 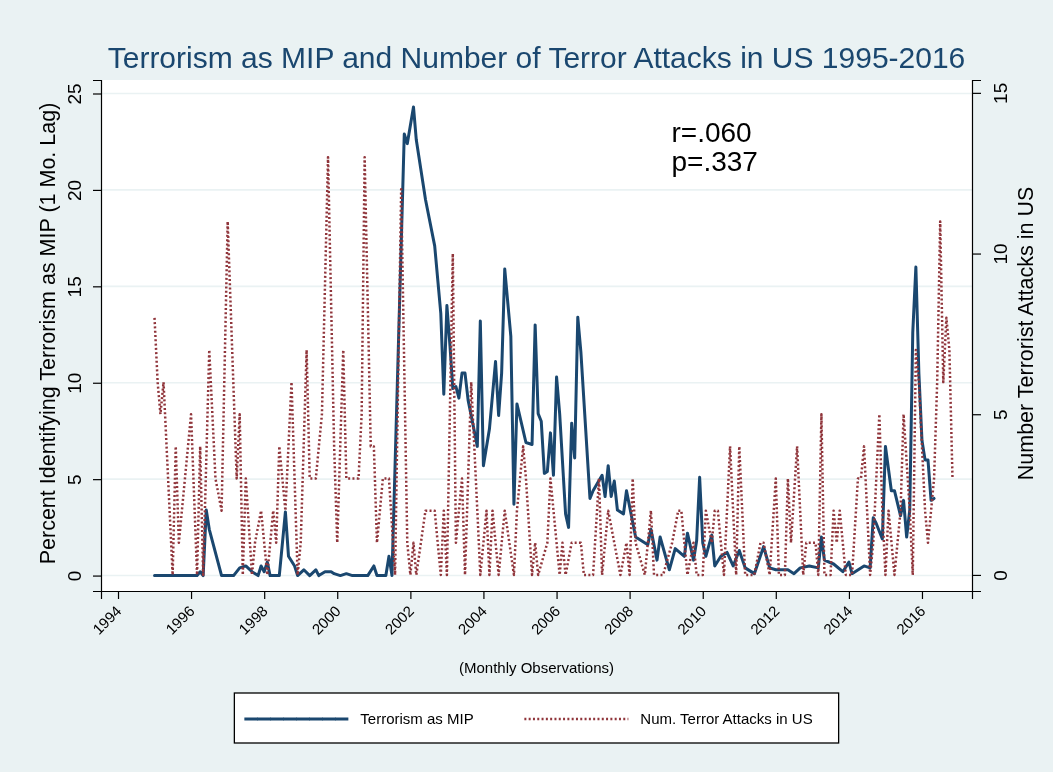 What do you see at coordinates (74, 383) in the screenshot?
I see `y-tick-label: 10` at bounding box center [74, 383].